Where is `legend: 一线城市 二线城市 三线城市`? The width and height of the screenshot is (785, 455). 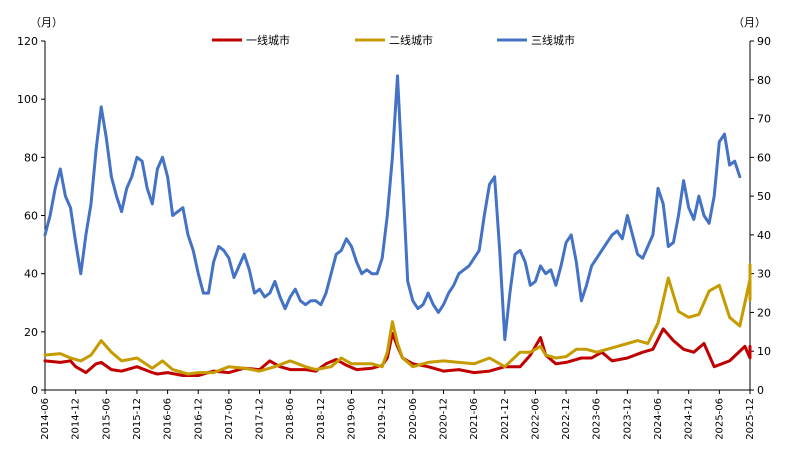
legend: 一线城市 二线城市 三线城市 is located at coordinates (393, 40).